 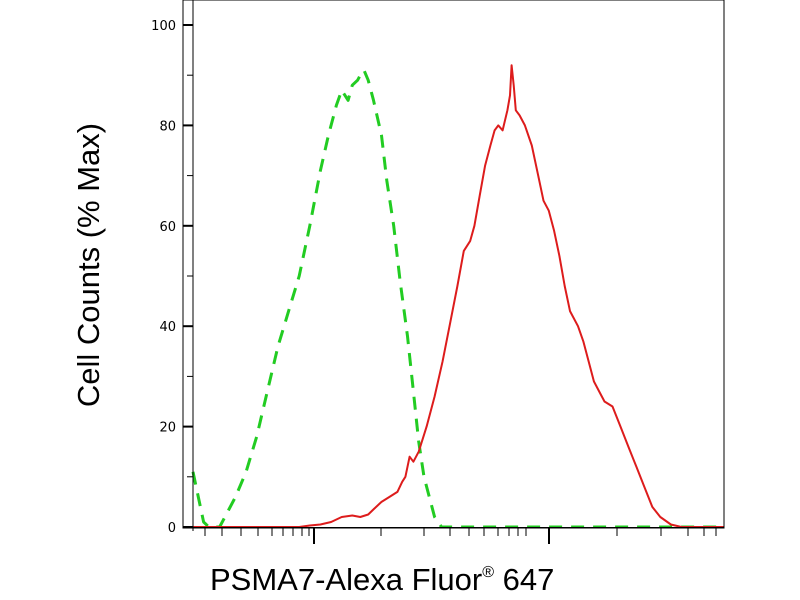 I want to click on y-tick-label: 80, so click(x=167, y=126).